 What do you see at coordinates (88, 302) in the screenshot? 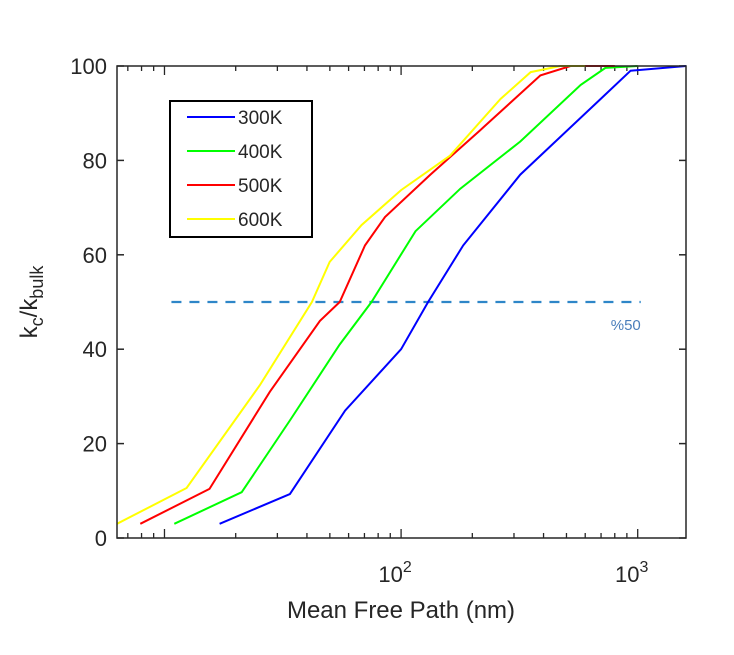
I see `y-tick-labels: 0 20 40 60 80 100` at bounding box center [88, 302].